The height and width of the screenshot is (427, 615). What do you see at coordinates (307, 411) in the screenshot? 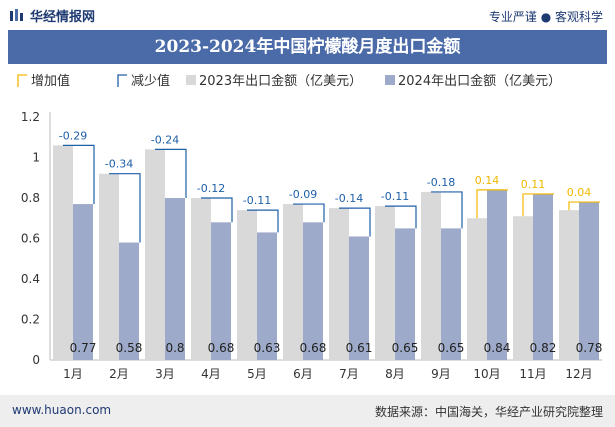
I see `footer: www.huaon.com 数据来源：中国海关，华经产业研究院整理` at bounding box center [307, 411].